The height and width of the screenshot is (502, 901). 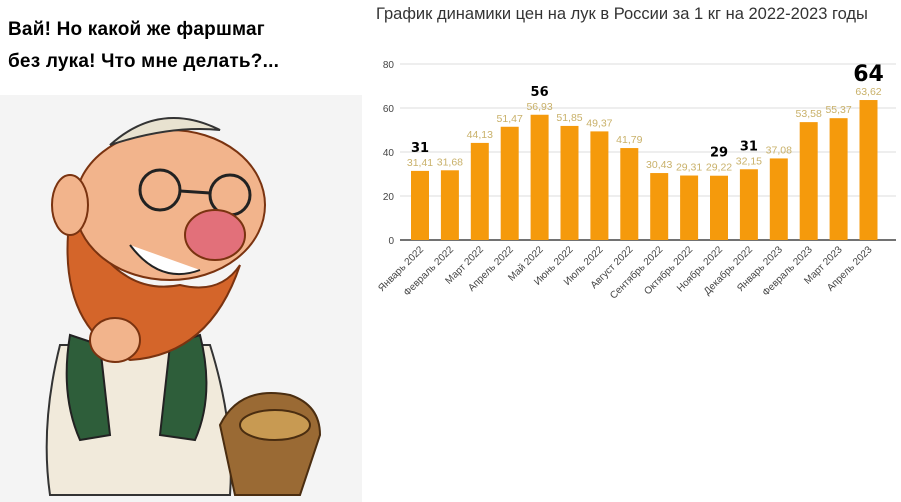 I want to click on data-label: 29,31, so click(x=689, y=168).